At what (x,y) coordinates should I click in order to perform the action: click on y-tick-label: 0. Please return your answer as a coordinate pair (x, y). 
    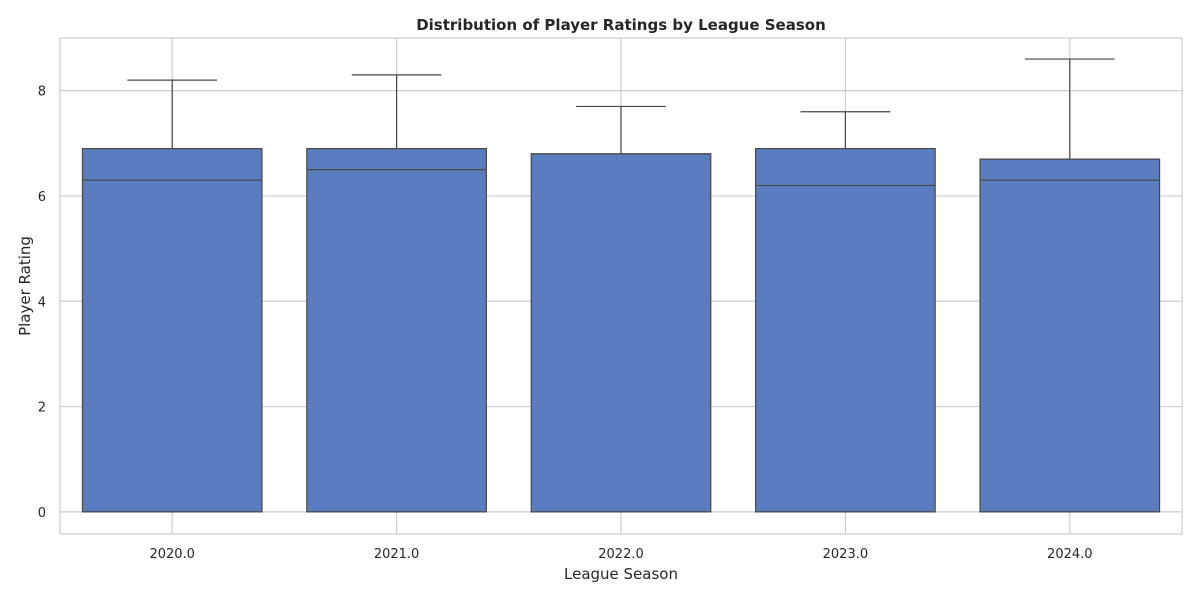
    Looking at the image, I should click on (42, 513).